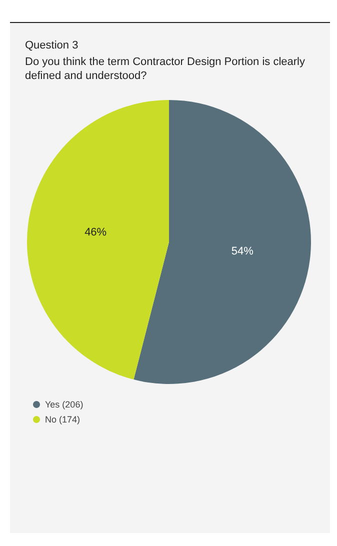  Describe the element at coordinates (51, 46) in the screenshot. I see `chart-title: Question 3` at that location.